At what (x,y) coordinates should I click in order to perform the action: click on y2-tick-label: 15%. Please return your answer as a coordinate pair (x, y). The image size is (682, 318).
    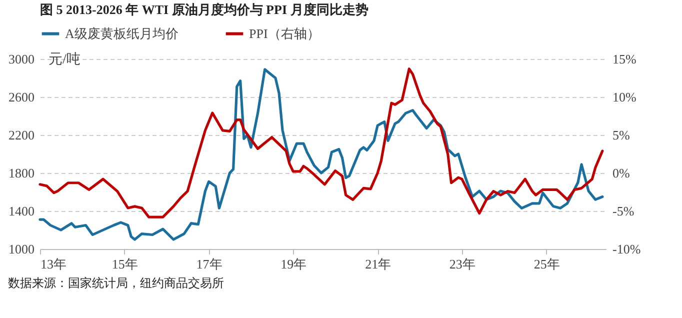
    Looking at the image, I should click on (624, 59).